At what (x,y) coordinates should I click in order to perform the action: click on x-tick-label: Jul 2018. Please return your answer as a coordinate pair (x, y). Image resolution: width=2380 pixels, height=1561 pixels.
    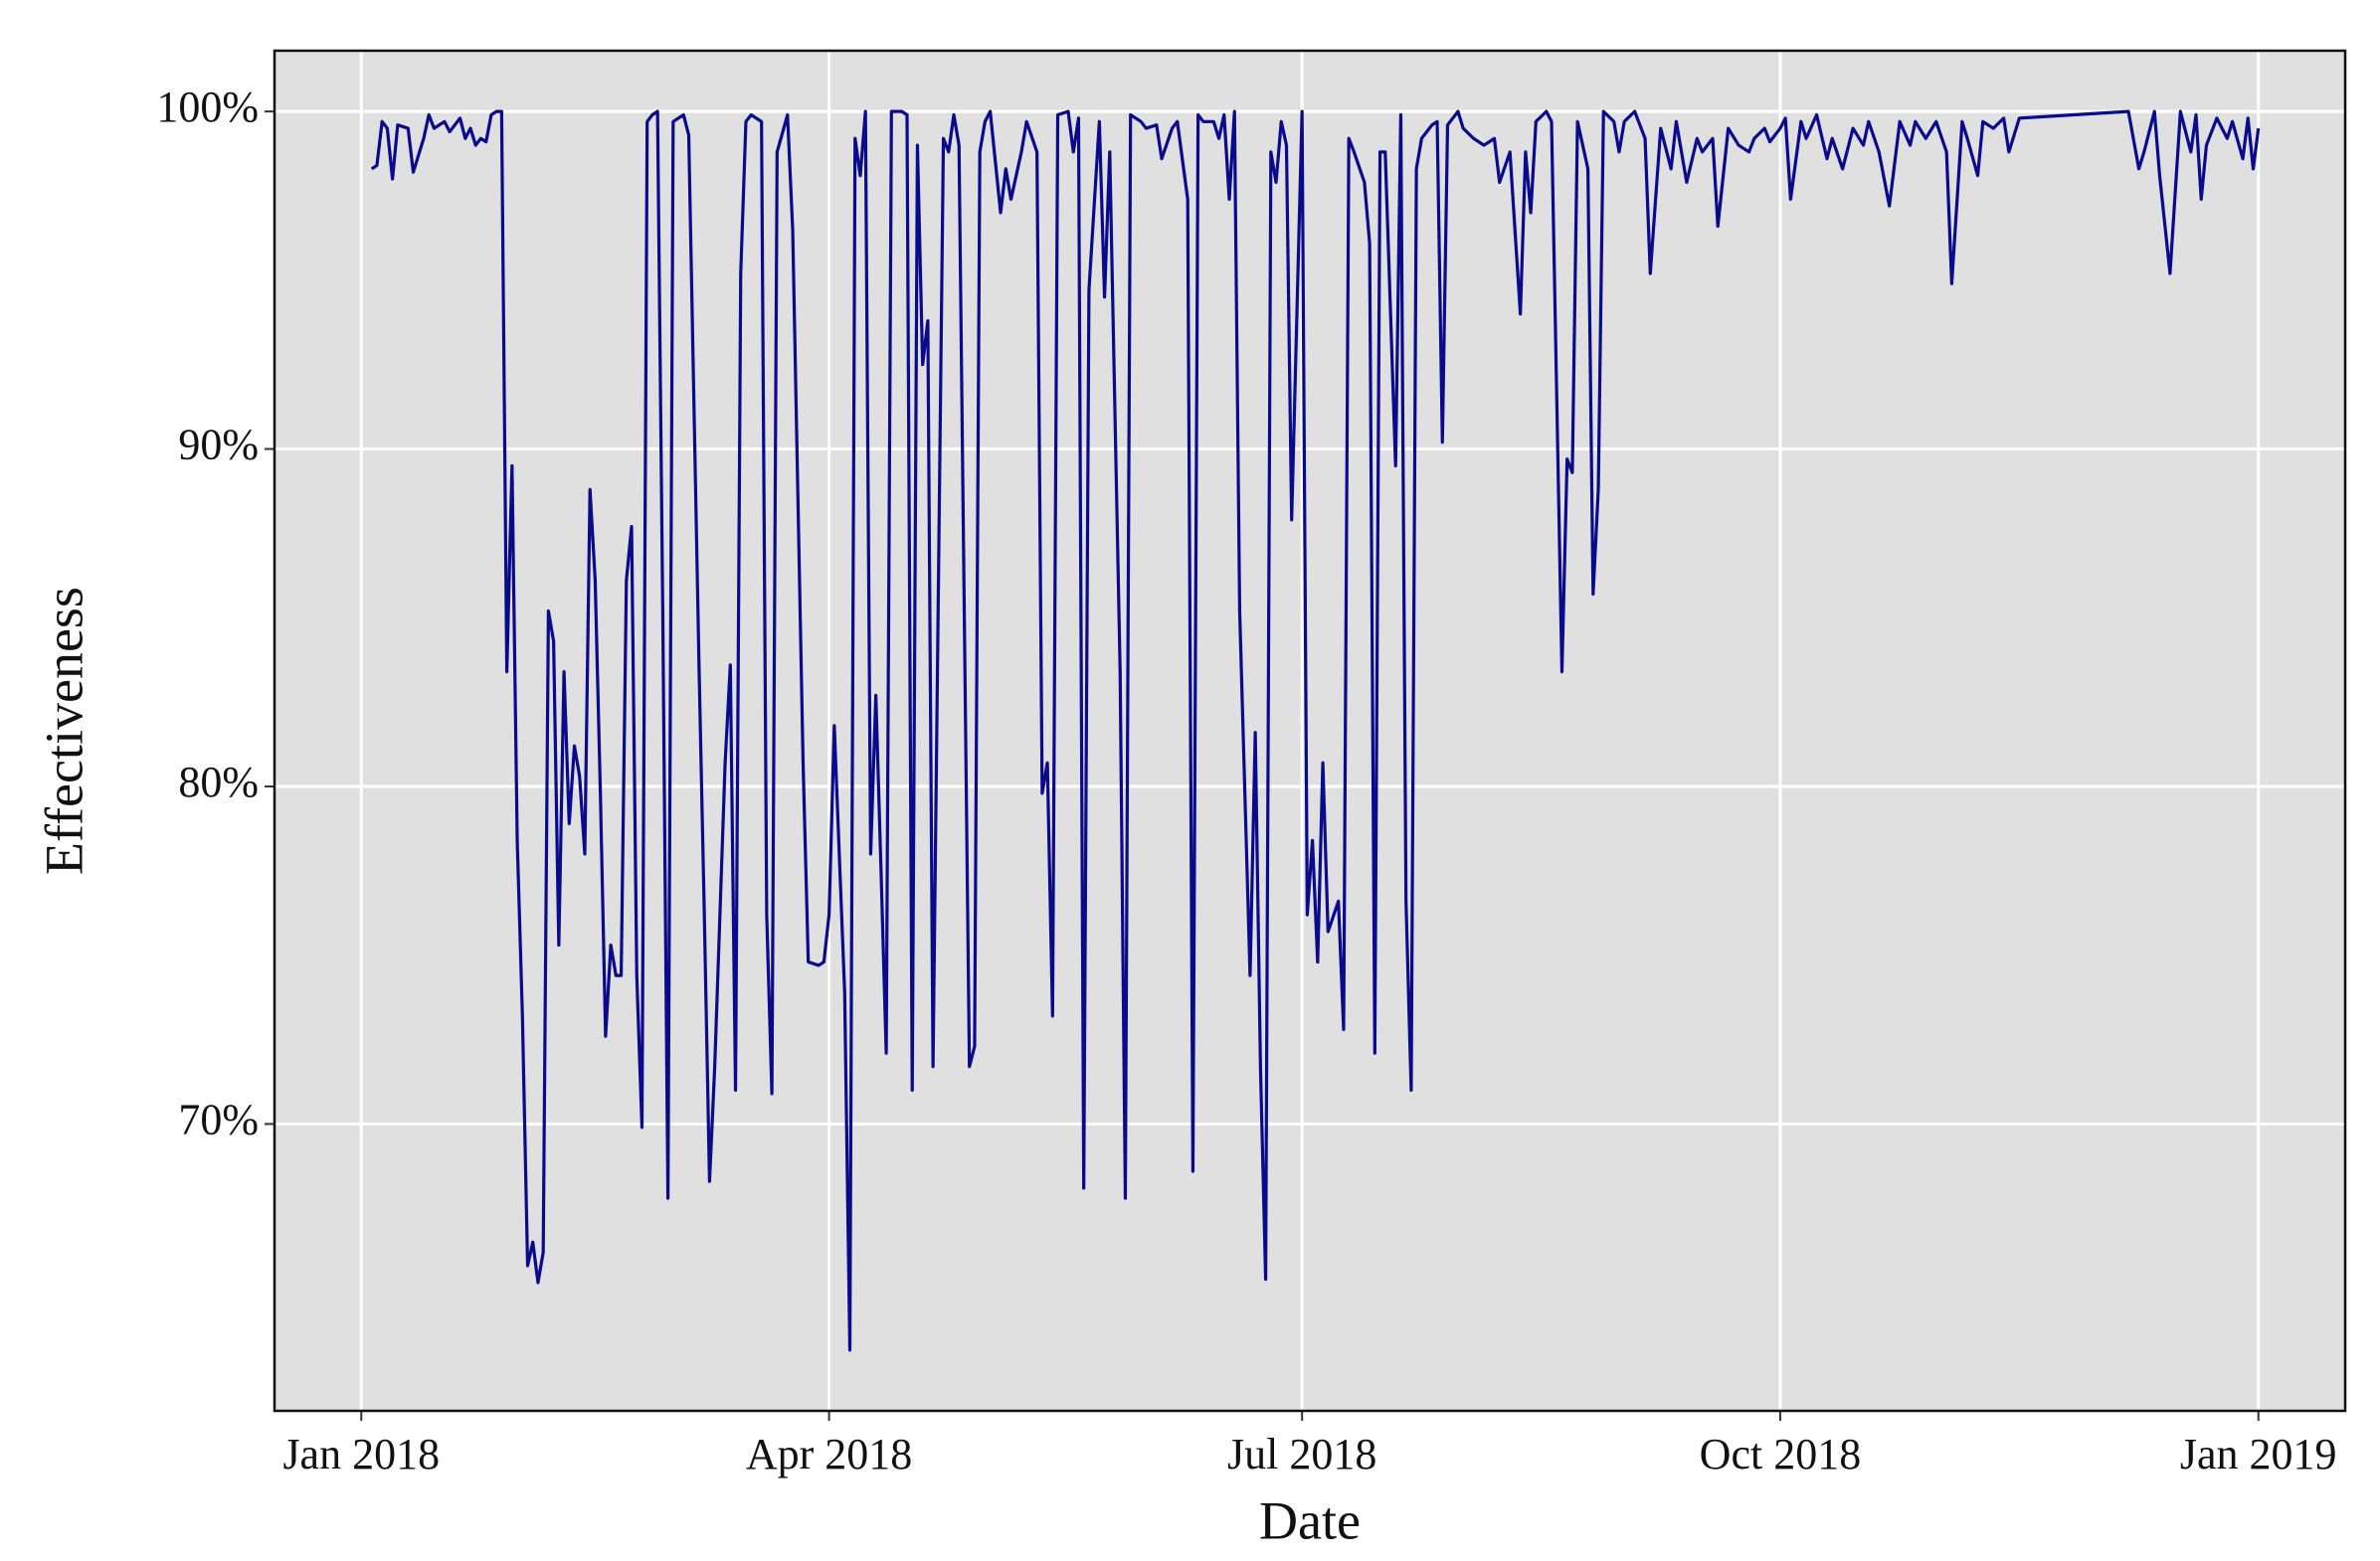
    Looking at the image, I should click on (1301, 1454).